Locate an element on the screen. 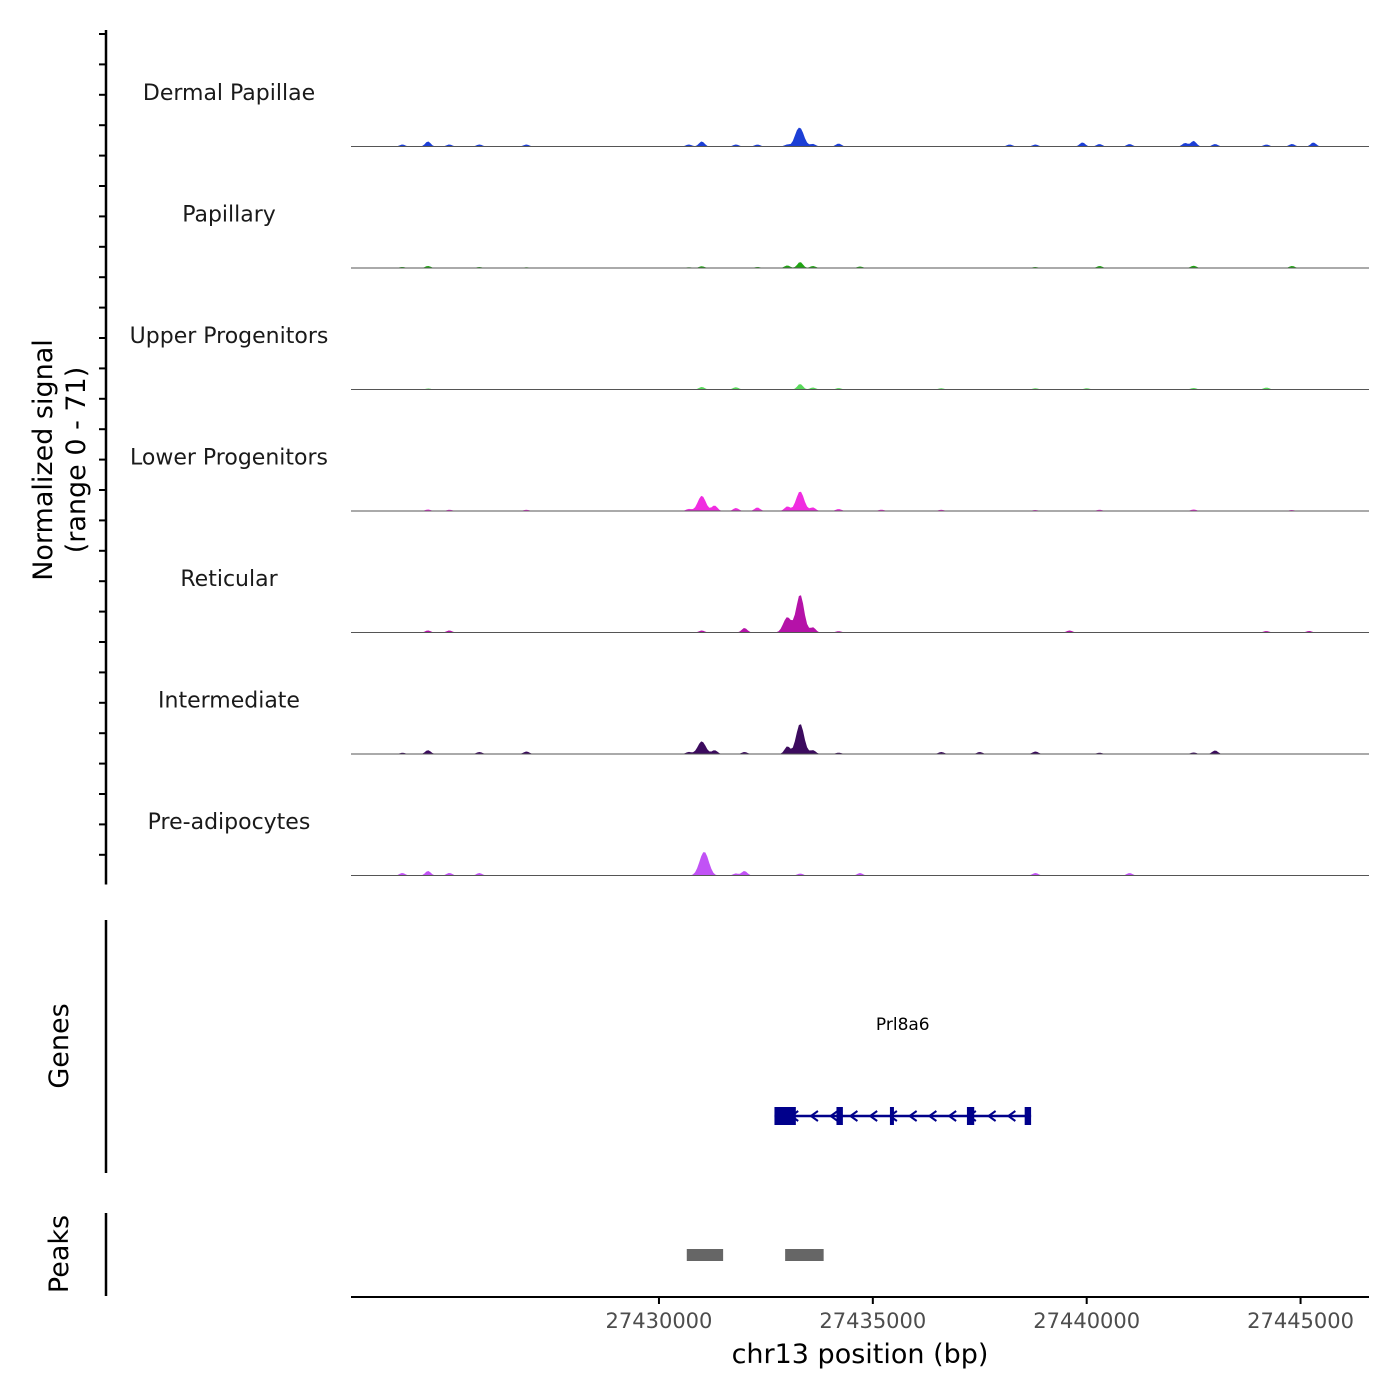 This screenshot has width=1400, height=1400. track-label: Reticular is located at coordinates (229, 579).